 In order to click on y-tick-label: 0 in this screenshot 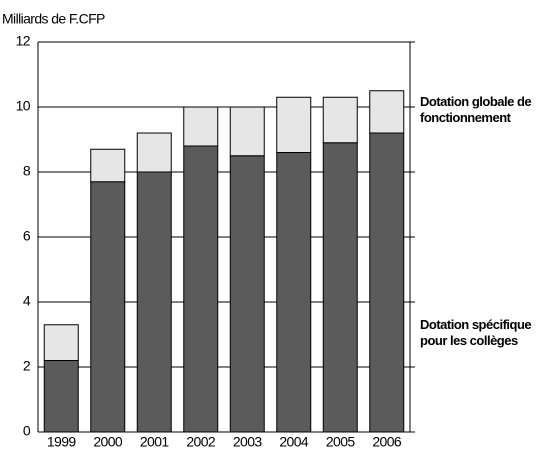, I will do `click(27, 431)`.